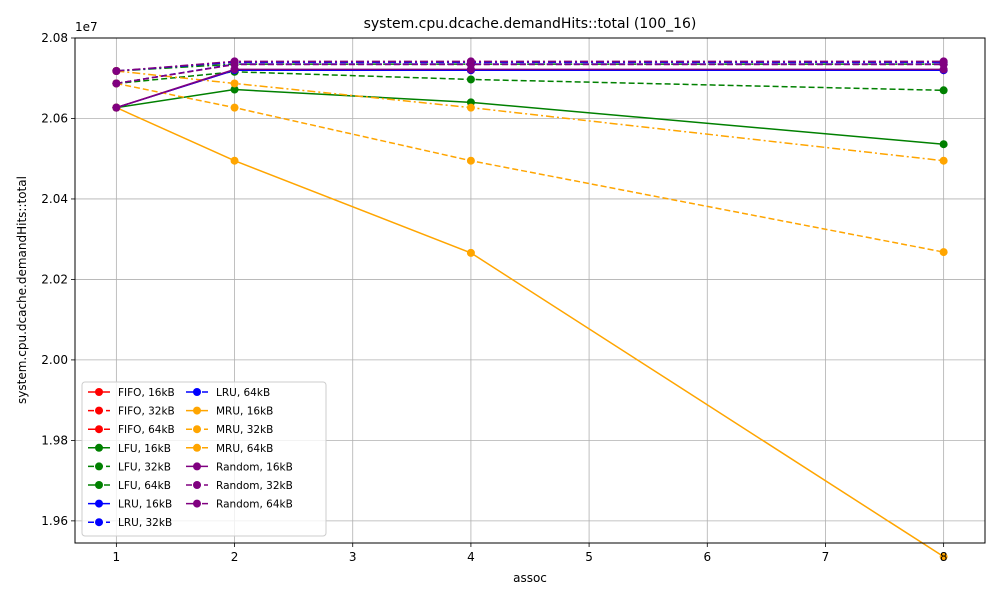 Image resolution: width=1000 pixels, height=600 pixels. What do you see at coordinates (54, 521) in the screenshot?
I see `y-tick-label: 1.96` at bounding box center [54, 521].